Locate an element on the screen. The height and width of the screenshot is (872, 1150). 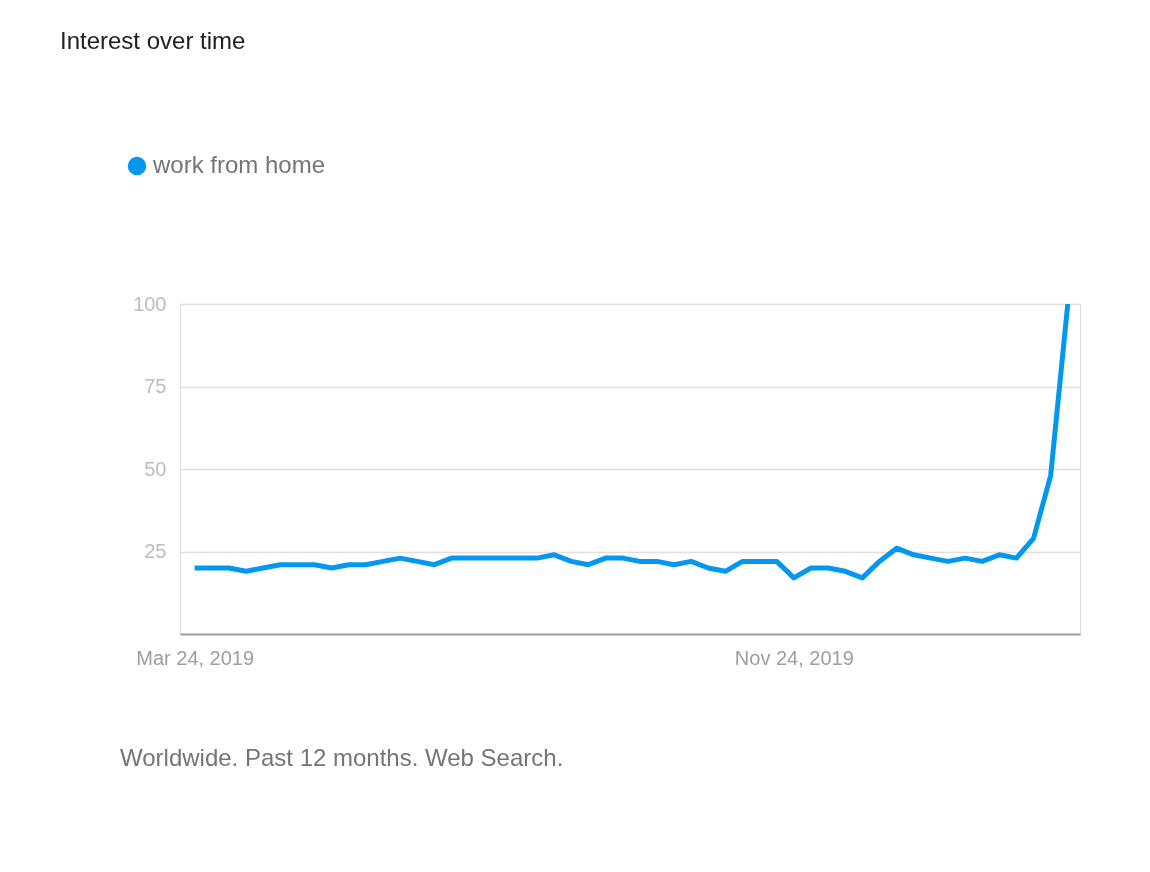
text: Worldwide. Past 12 months. Web Search. is located at coordinates (342, 757).